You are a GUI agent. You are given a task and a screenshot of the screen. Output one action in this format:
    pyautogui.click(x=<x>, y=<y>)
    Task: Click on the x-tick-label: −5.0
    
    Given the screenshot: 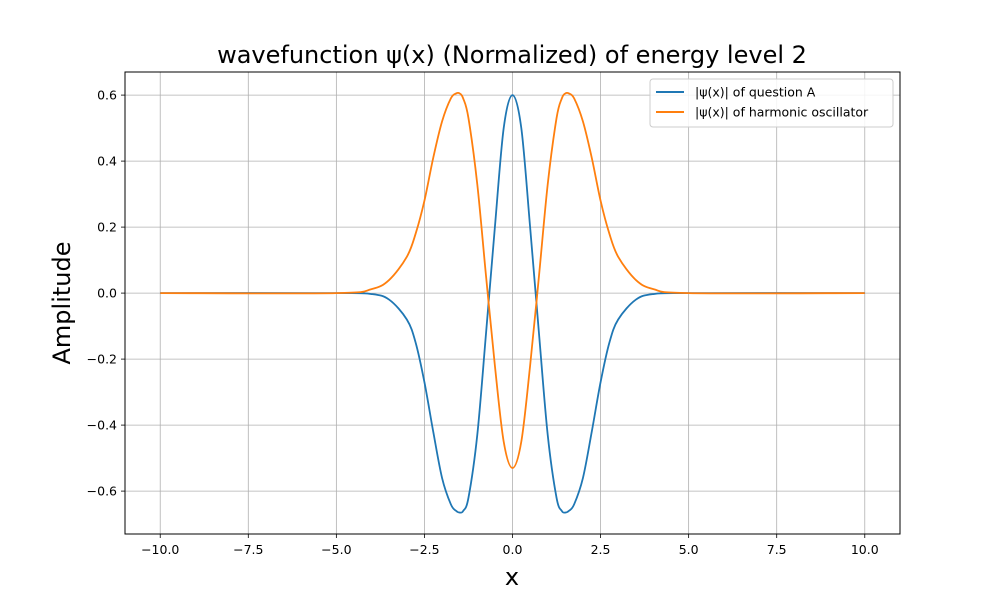 What is the action you would take?
    pyautogui.click(x=336, y=549)
    